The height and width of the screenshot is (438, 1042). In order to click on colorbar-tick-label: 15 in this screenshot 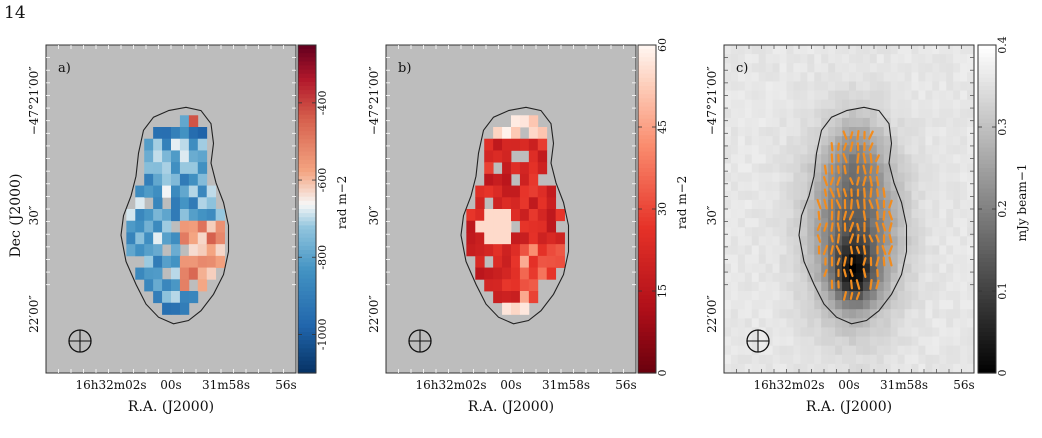, I will do `click(662, 291)`.